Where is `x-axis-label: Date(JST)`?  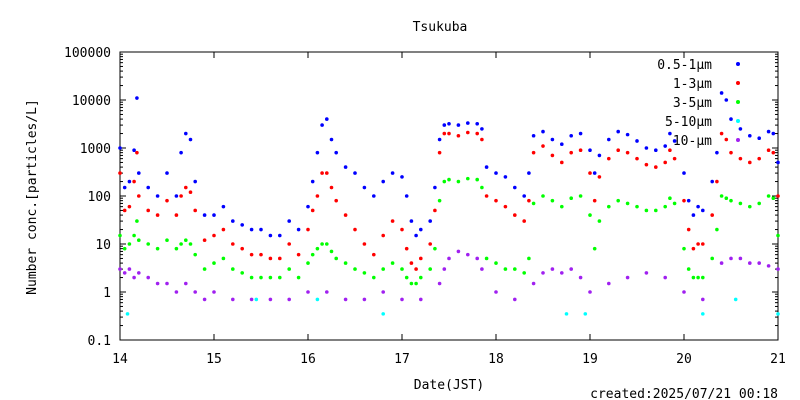
x-axis-label: Date(JST) is located at coordinates (449, 385).